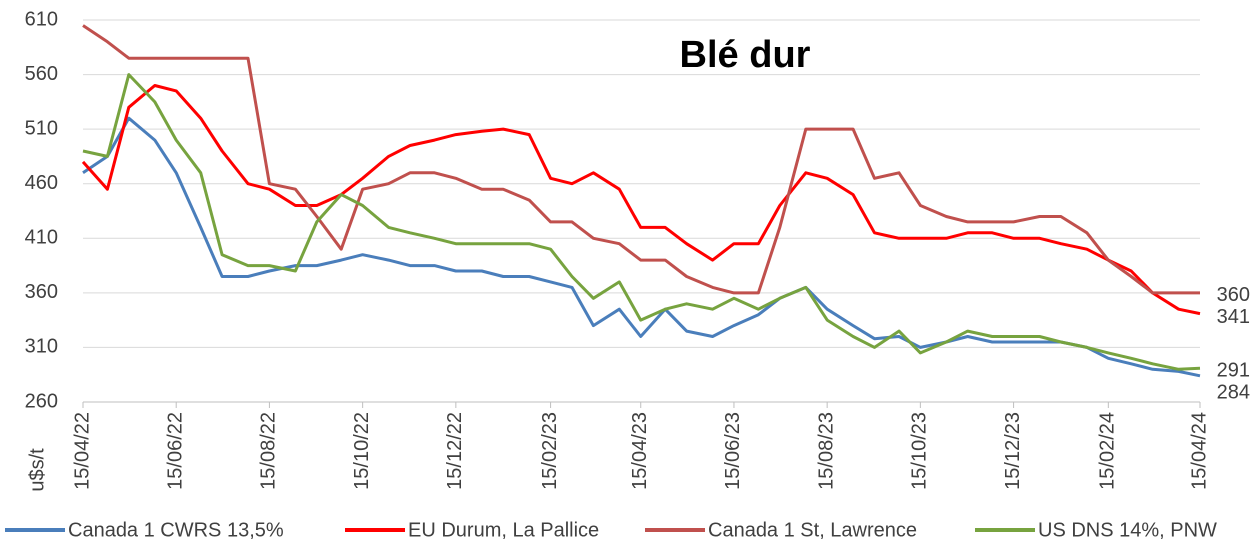 The image size is (1254, 543). What do you see at coordinates (41, 183) in the screenshot?
I see `y-tick-label: 460` at bounding box center [41, 183].